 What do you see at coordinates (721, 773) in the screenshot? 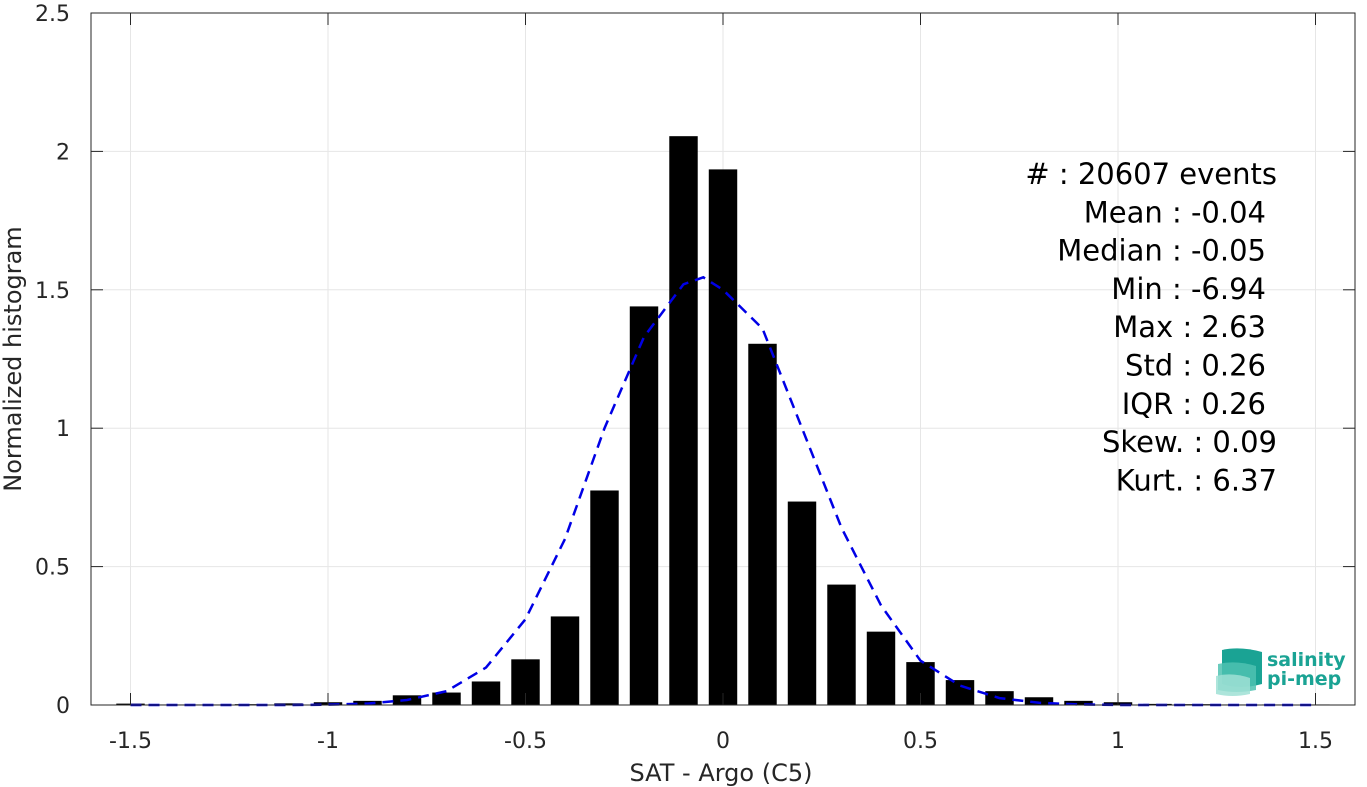
I see `x-axis-label: SAT - Argo (C5)` at bounding box center [721, 773].